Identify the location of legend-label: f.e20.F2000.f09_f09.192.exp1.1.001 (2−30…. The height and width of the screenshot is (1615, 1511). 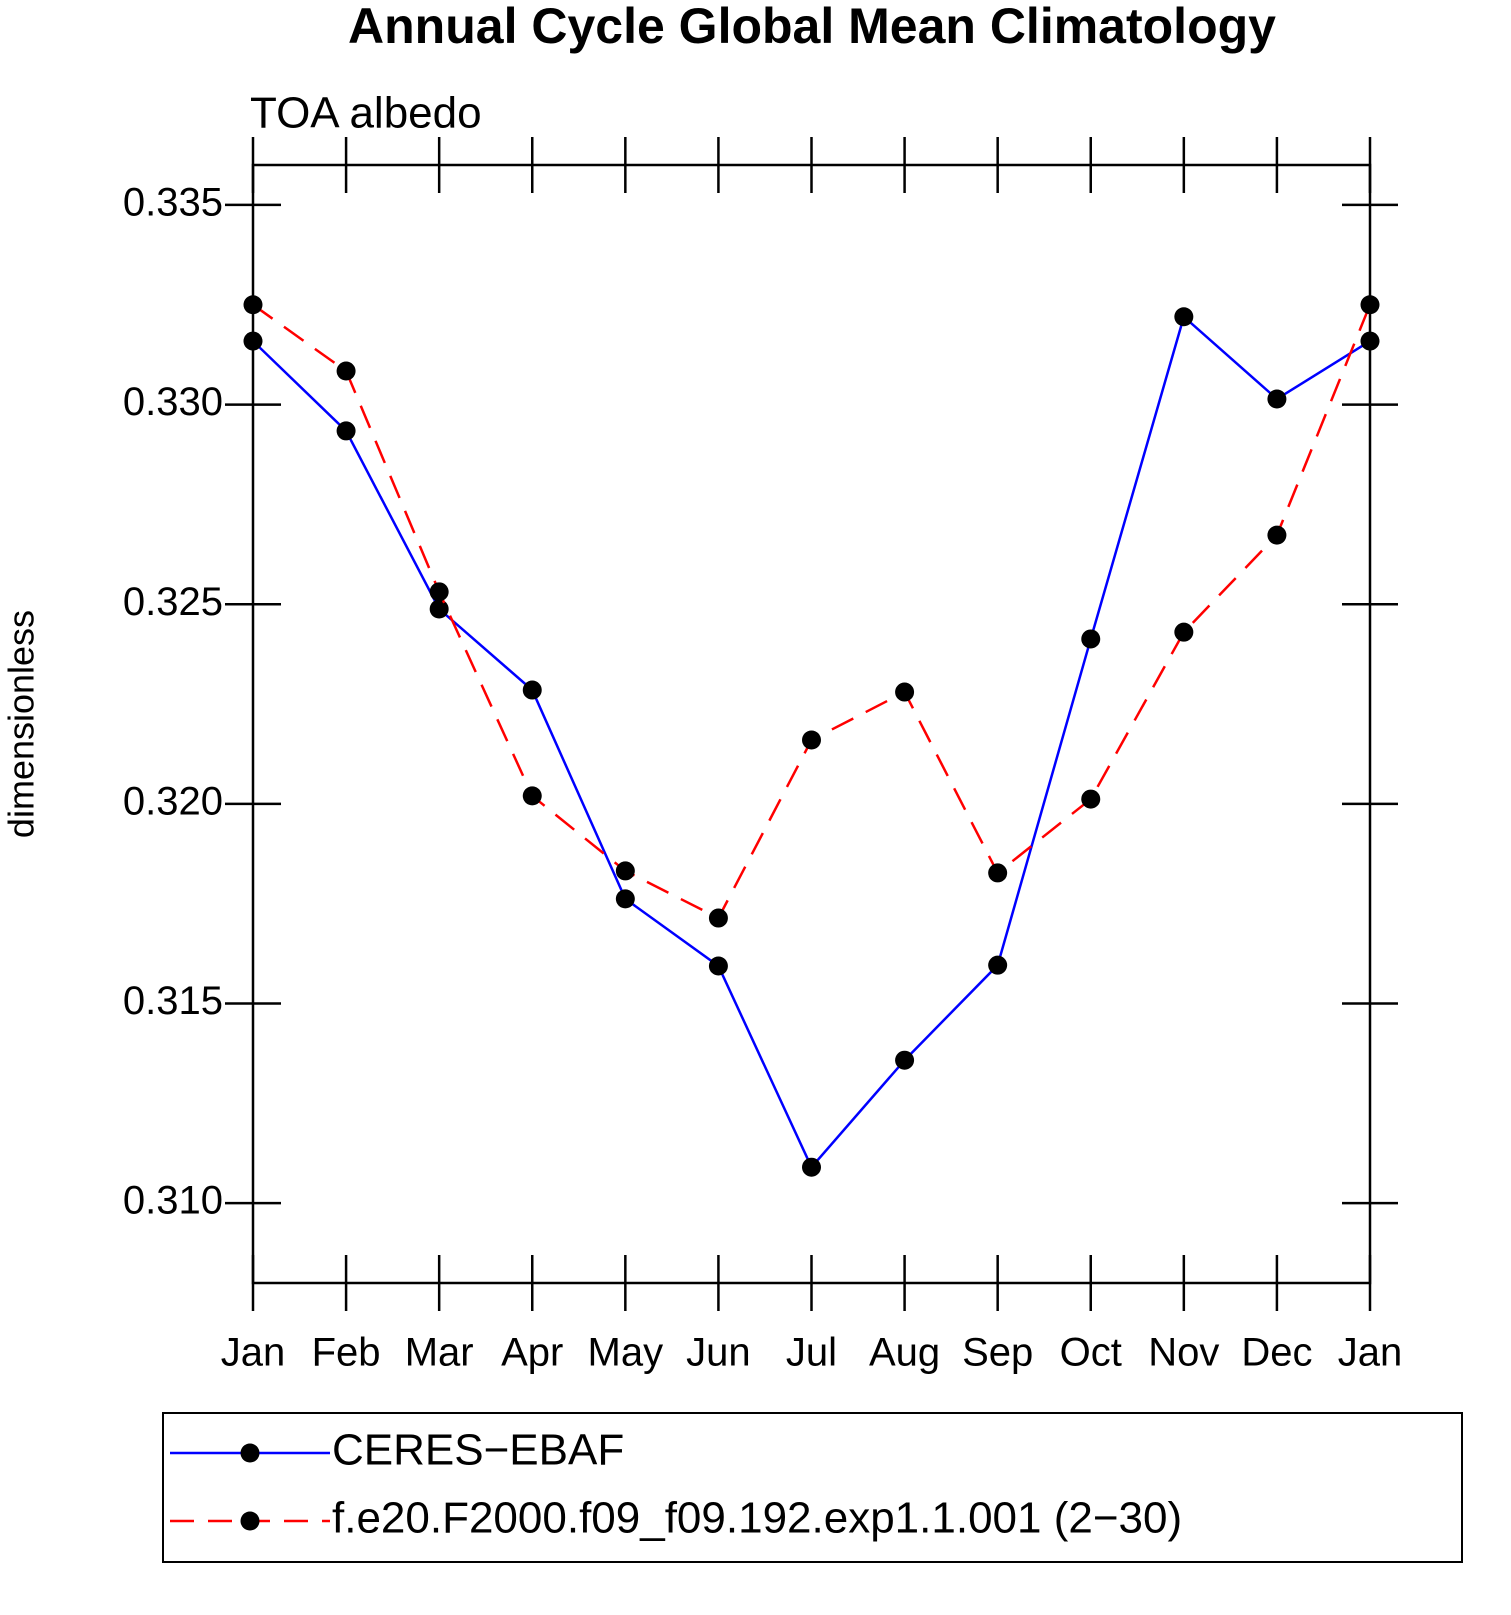
(757, 1518).